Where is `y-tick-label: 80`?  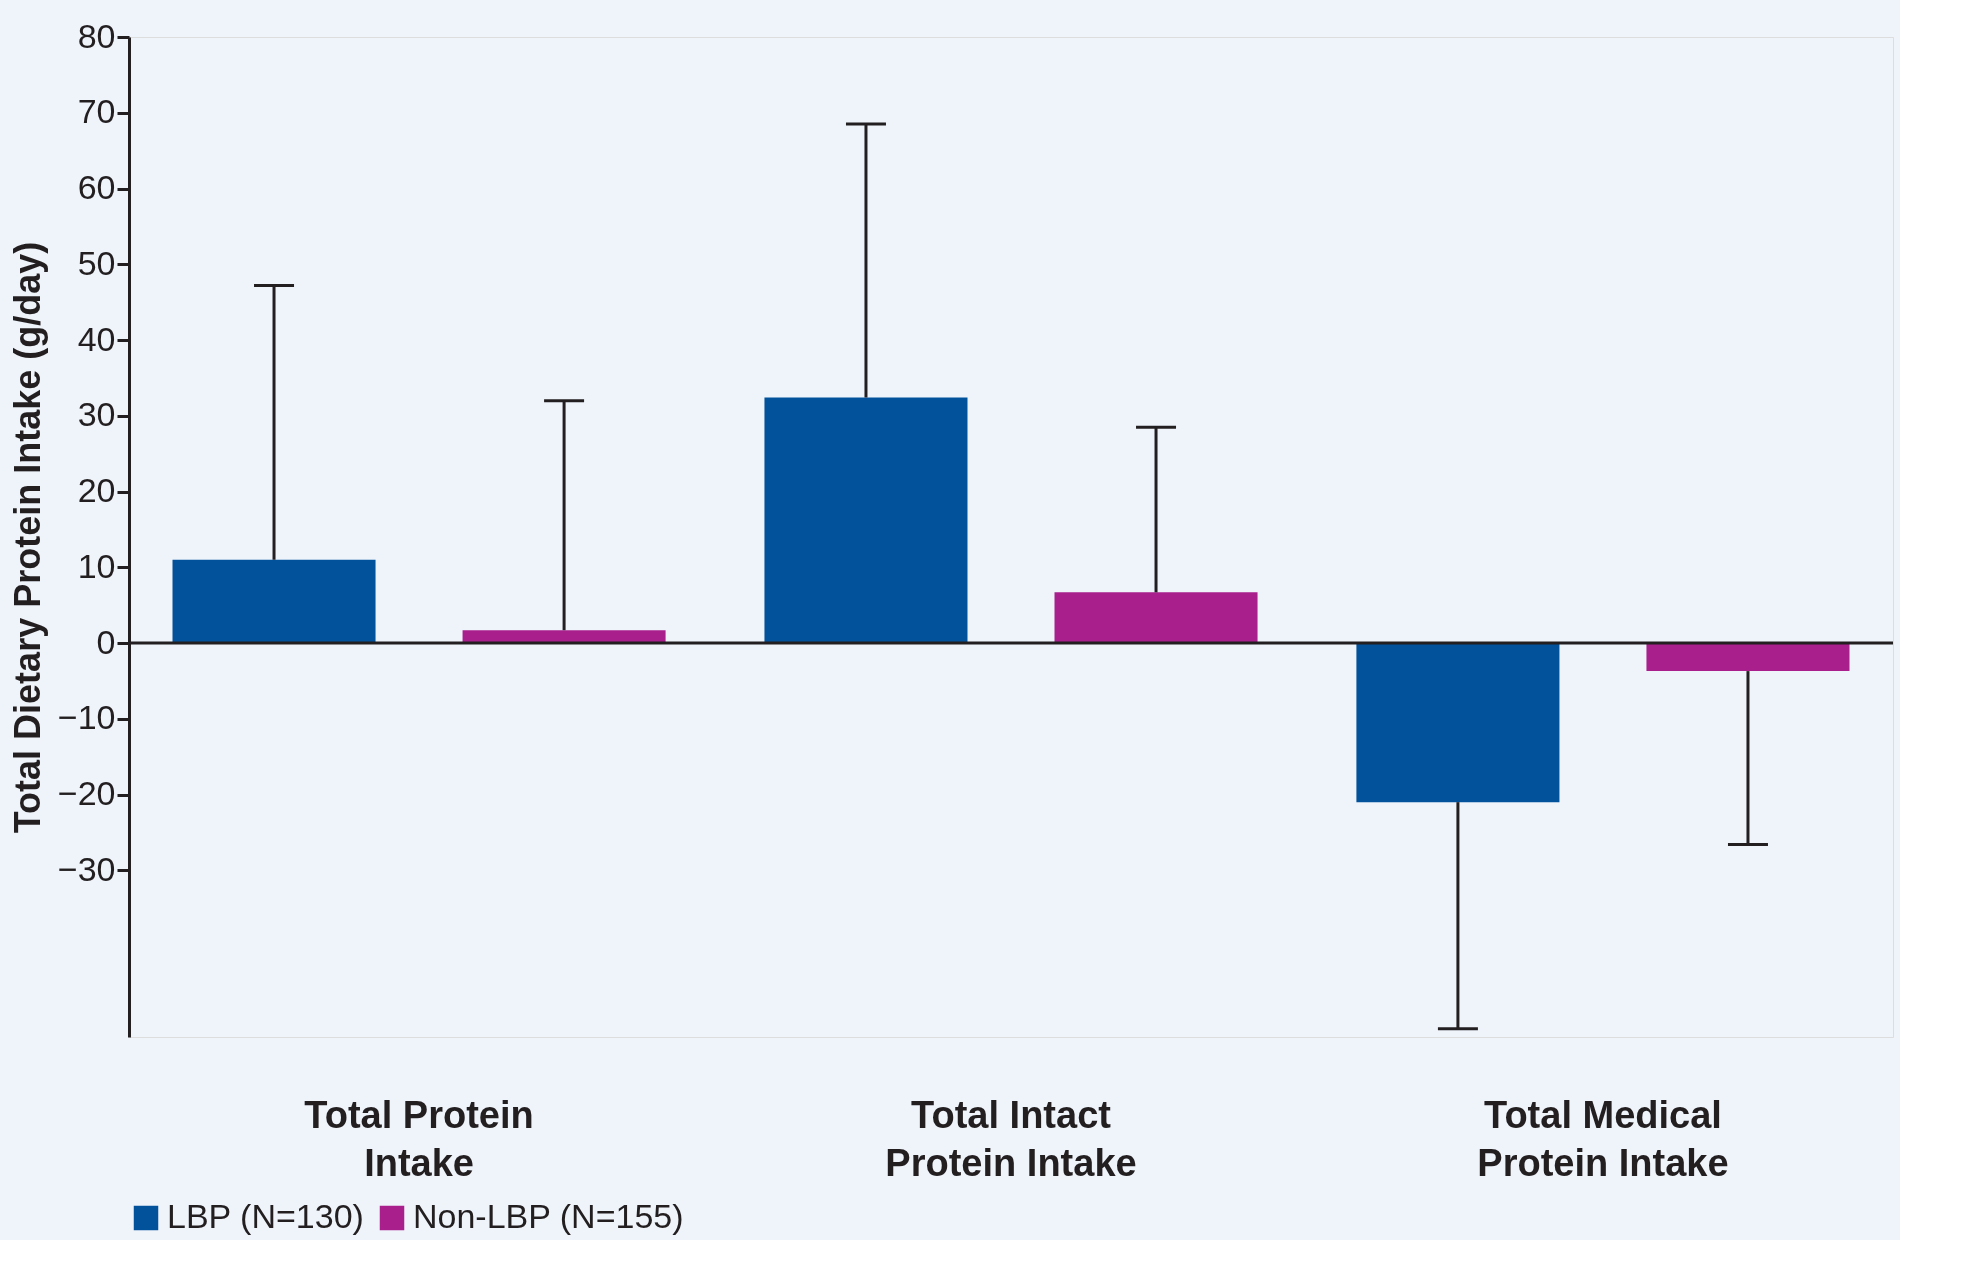
y-tick-label: 80 is located at coordinates (96, 35).